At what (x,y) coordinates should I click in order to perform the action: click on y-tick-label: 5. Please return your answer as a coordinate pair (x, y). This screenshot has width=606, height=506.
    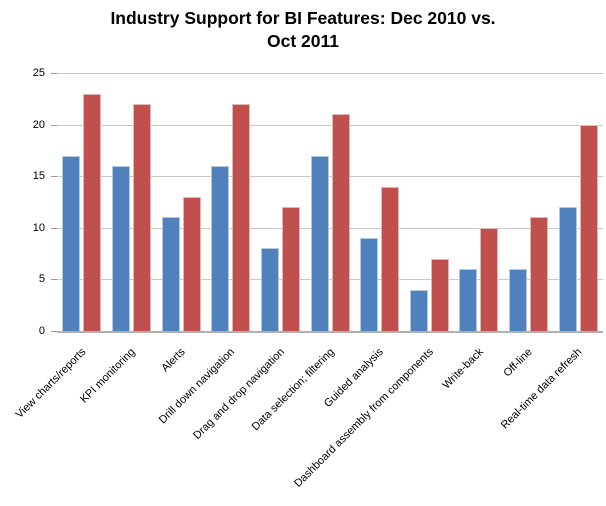
    Looking at the image, I should click on (41, 279).